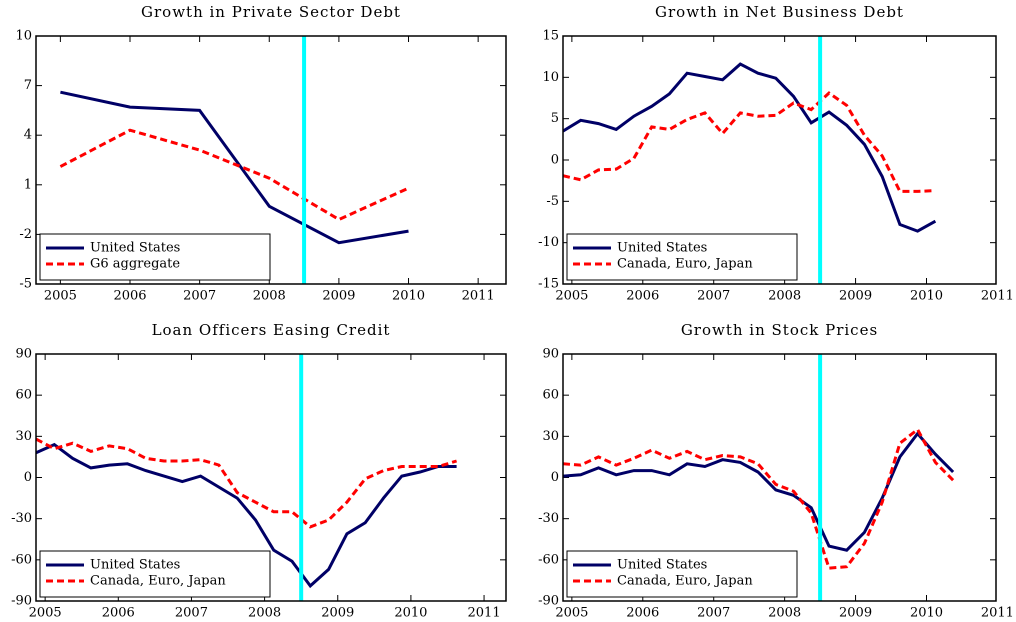  I want to click on panel-title: Loan Officers Easing Credit, so click(271, 330).